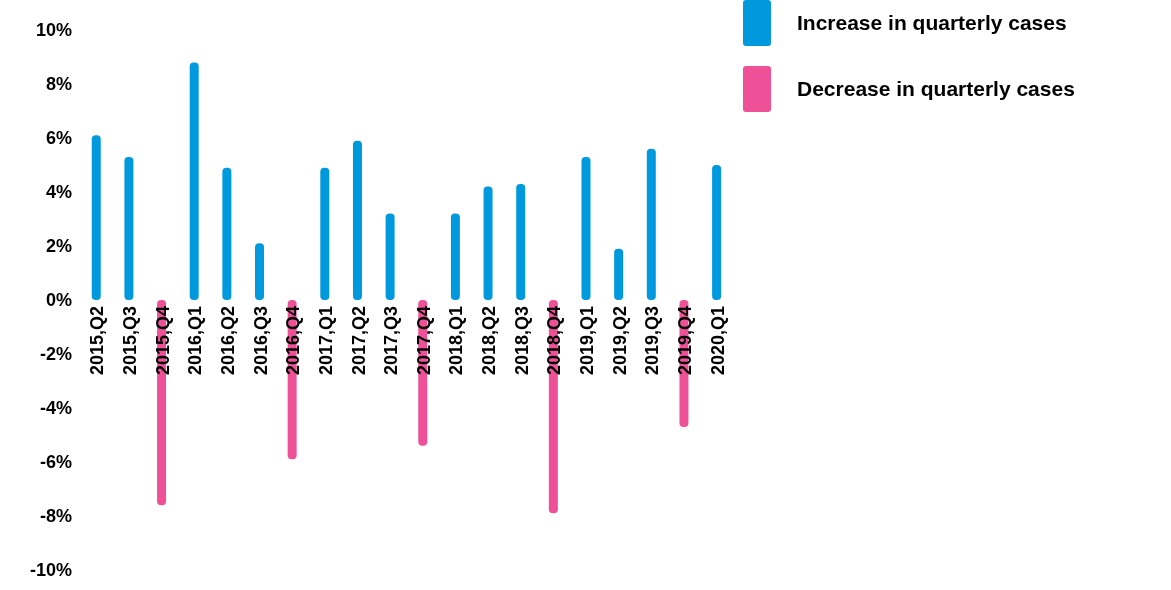 This screenshot has width=1171, height=590. Describe the element at coordinates (619, 341) in the screenshot. I see `x-tick-label: 2019,Q2` at that location.